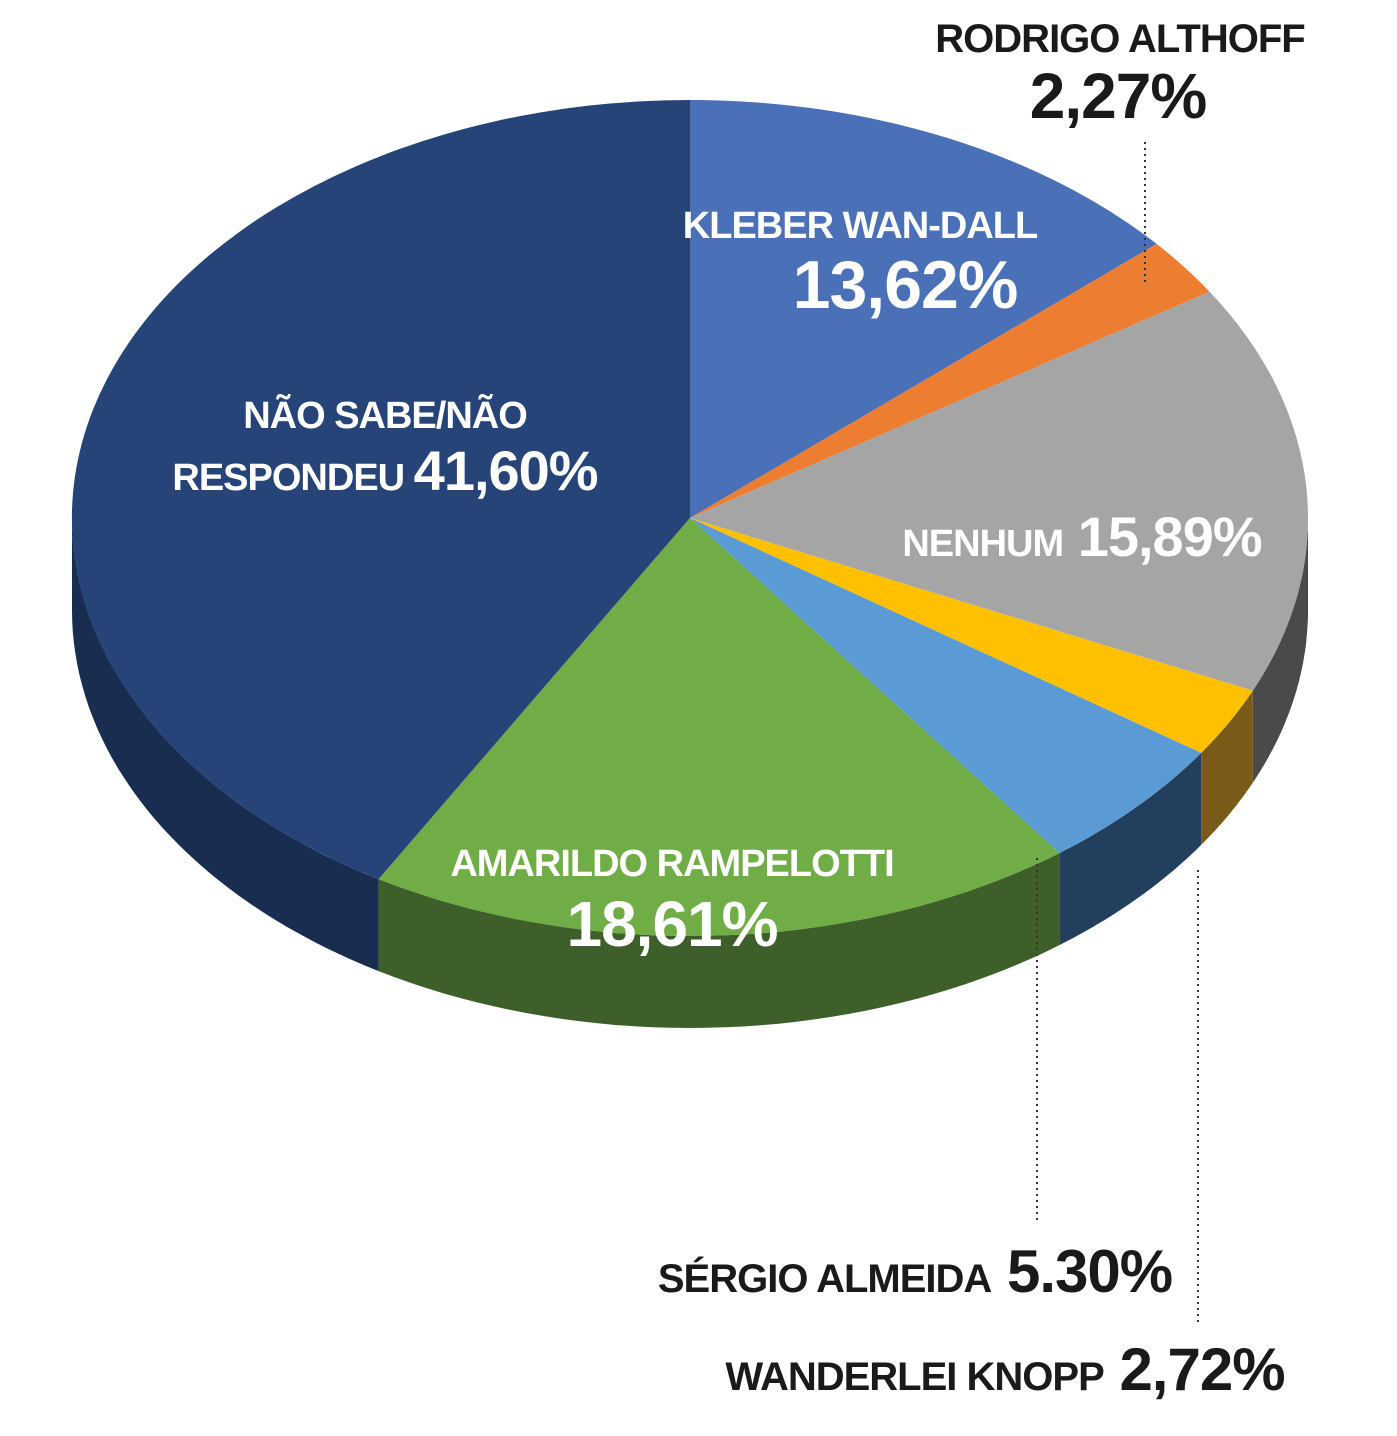 This screenshot has width=1397, height=1436. Describe the element at coordinates (1201, 1369) in the screenshot. I see `label-wanderlei-value: 2,72%` at that location.